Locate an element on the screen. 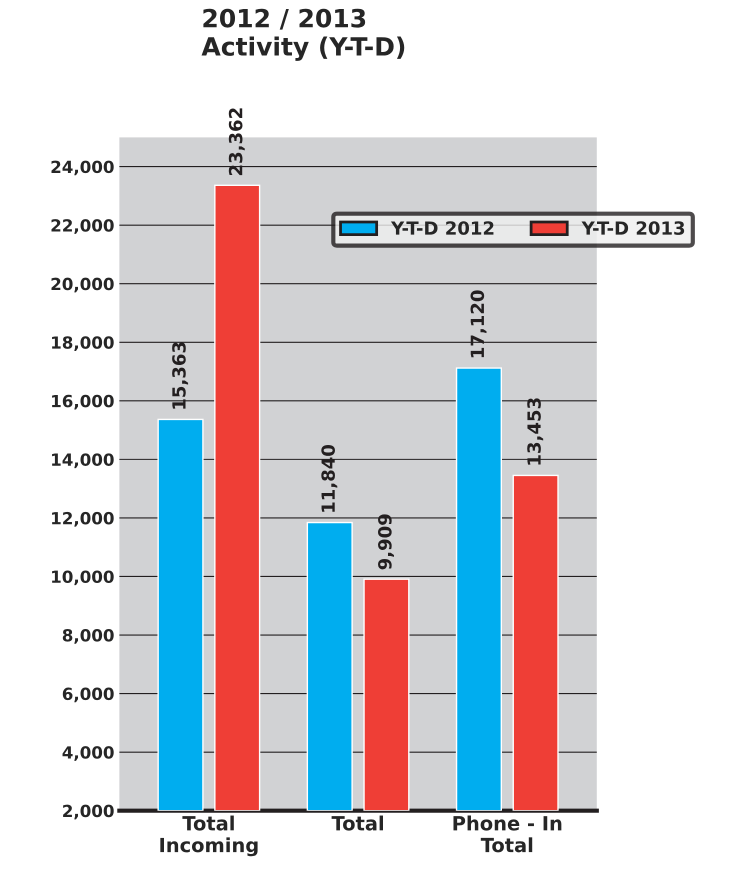  y-tick-label: 22,000 is located at coordinates (83, 226).